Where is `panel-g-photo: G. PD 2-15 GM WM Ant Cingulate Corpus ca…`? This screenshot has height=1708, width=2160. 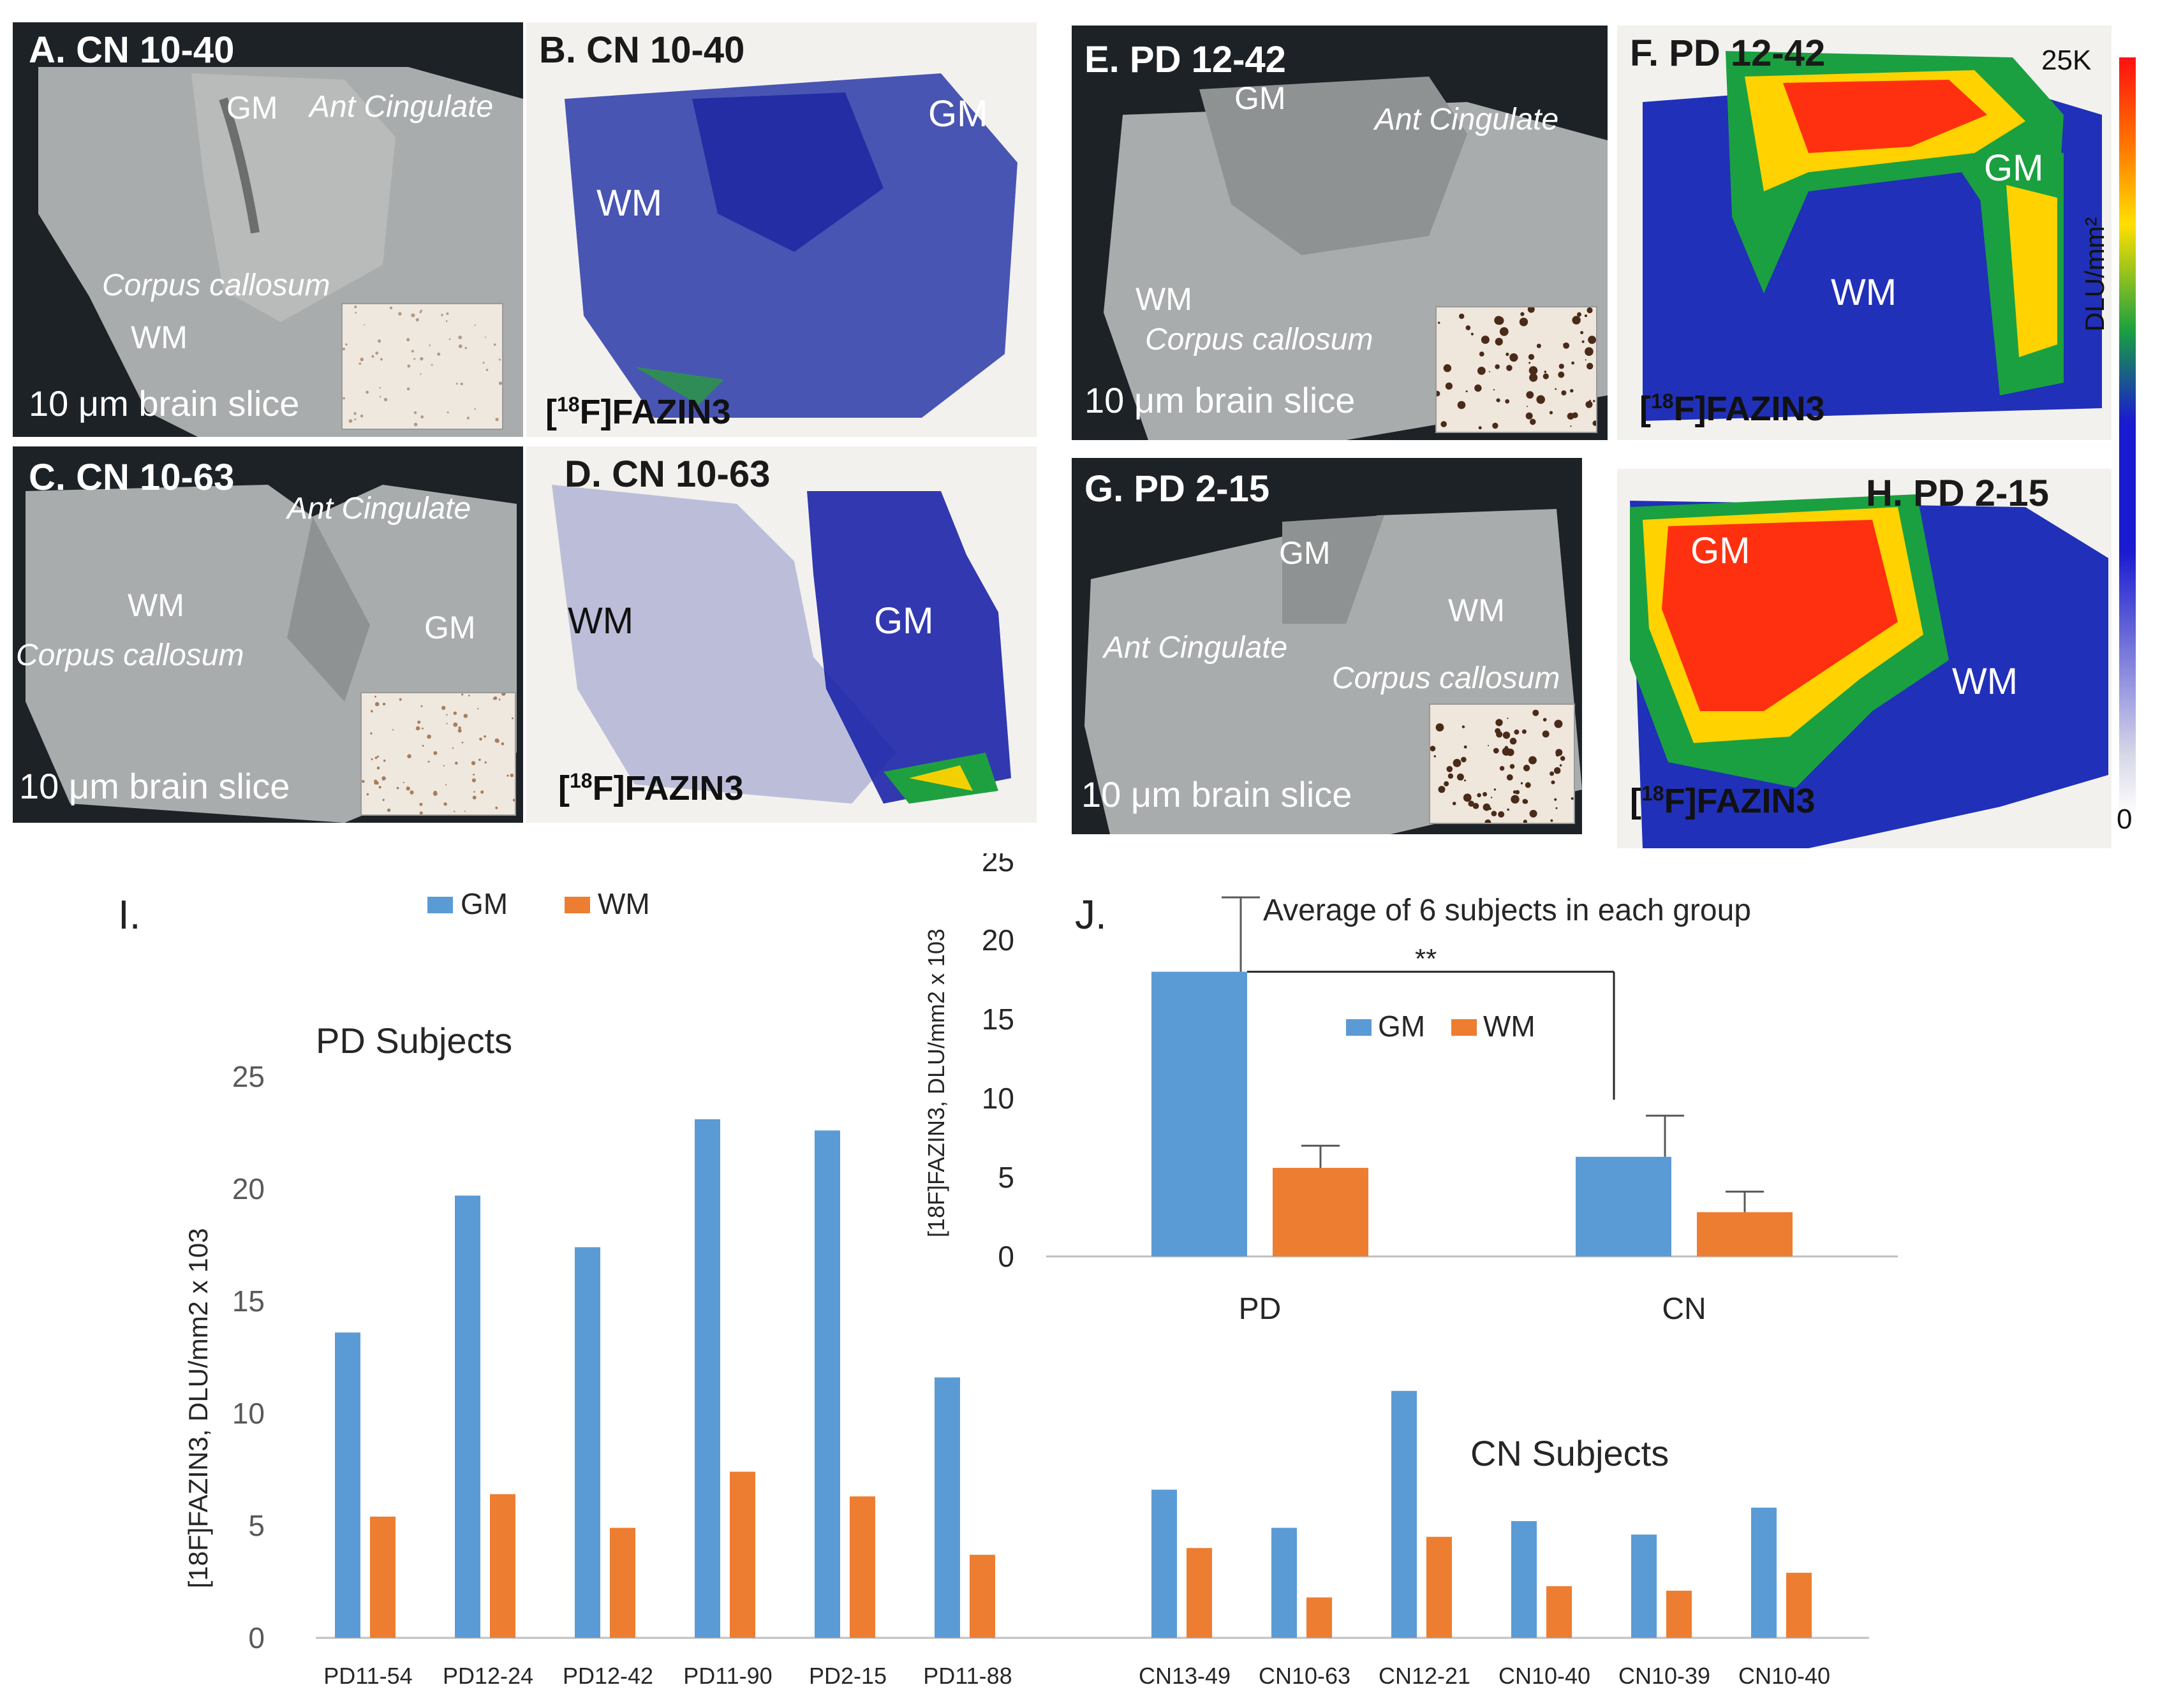 panel-g-photo: G. PD 2-15 GM WM Ant Cingulate Corpus ca… is located at coordinates (1327, 646).